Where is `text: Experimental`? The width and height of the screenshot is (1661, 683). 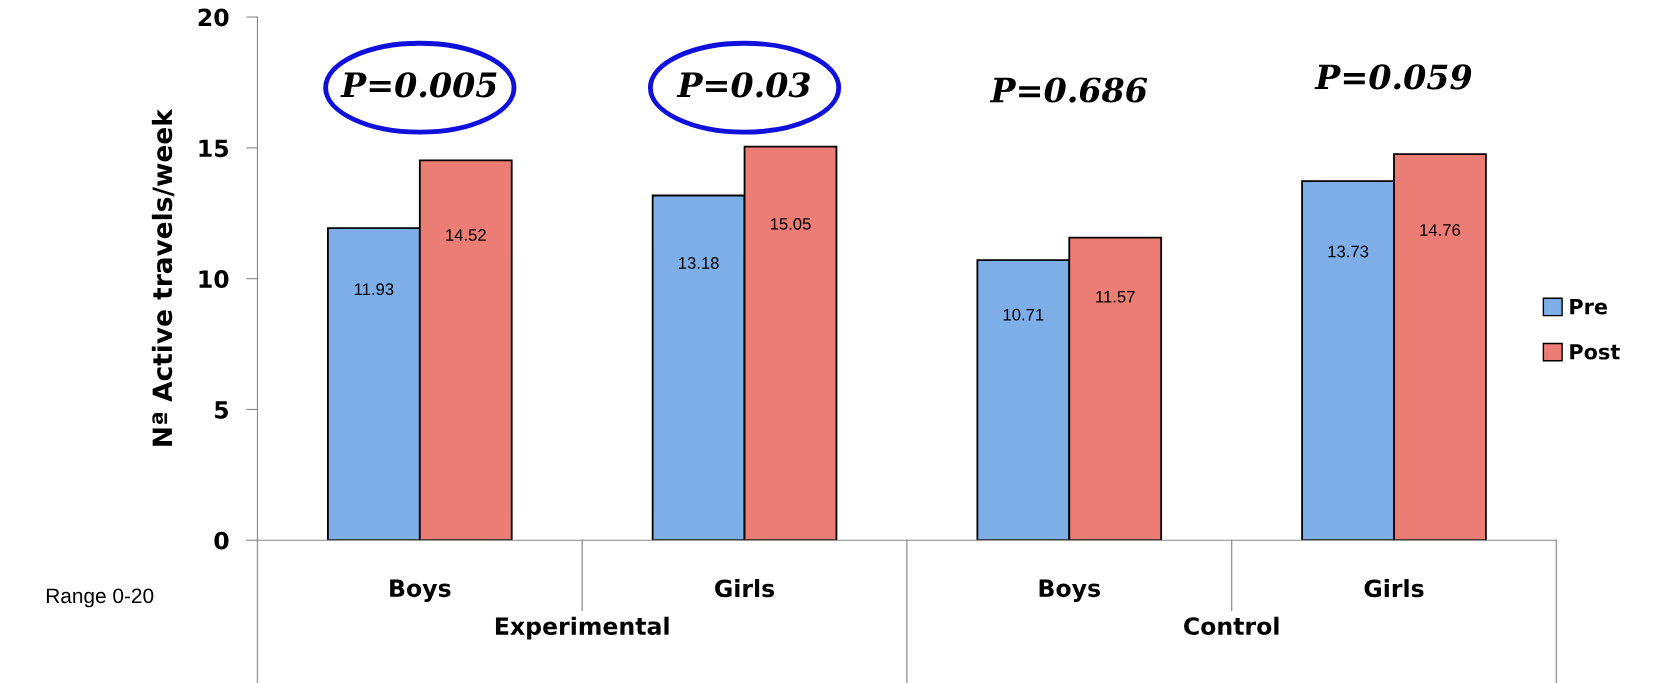 text: Experimental is located at coordinates (582, 628).